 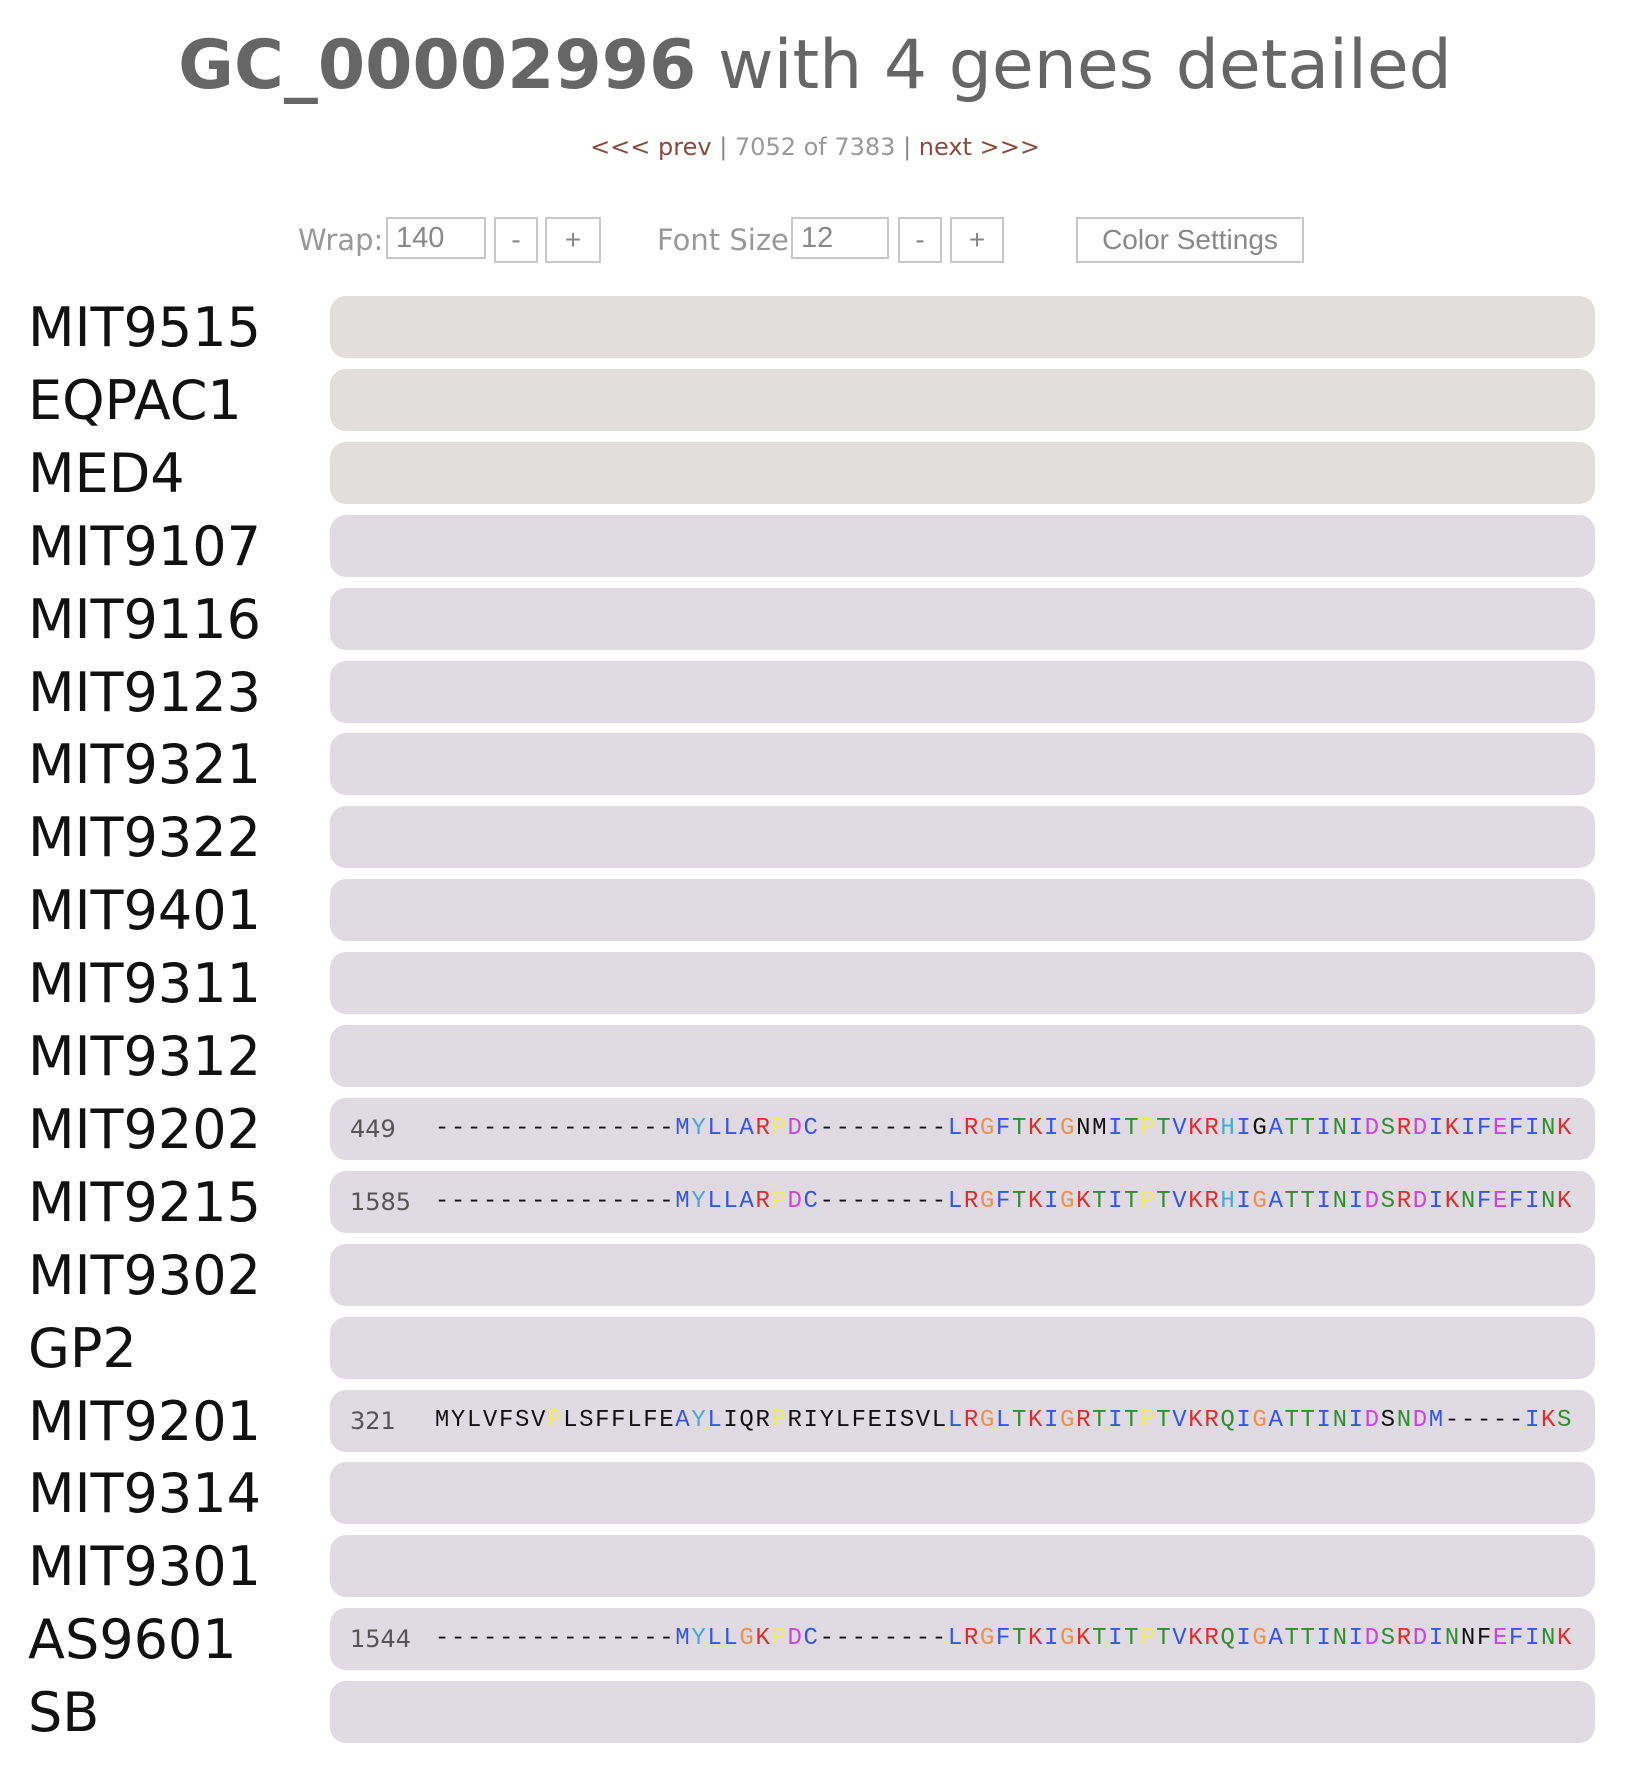 I want to click on wrap-input, so click(x=436, y=238).